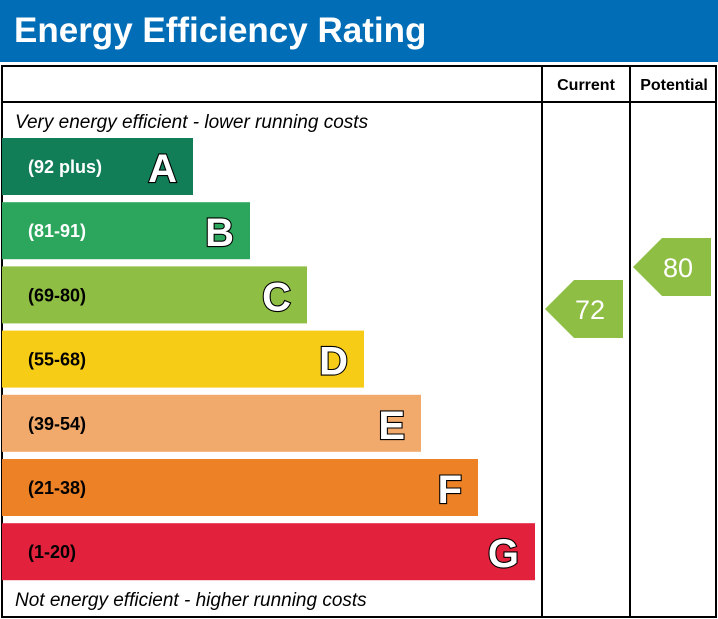  I want to click on band-range: (55-68), so click(57, 360).